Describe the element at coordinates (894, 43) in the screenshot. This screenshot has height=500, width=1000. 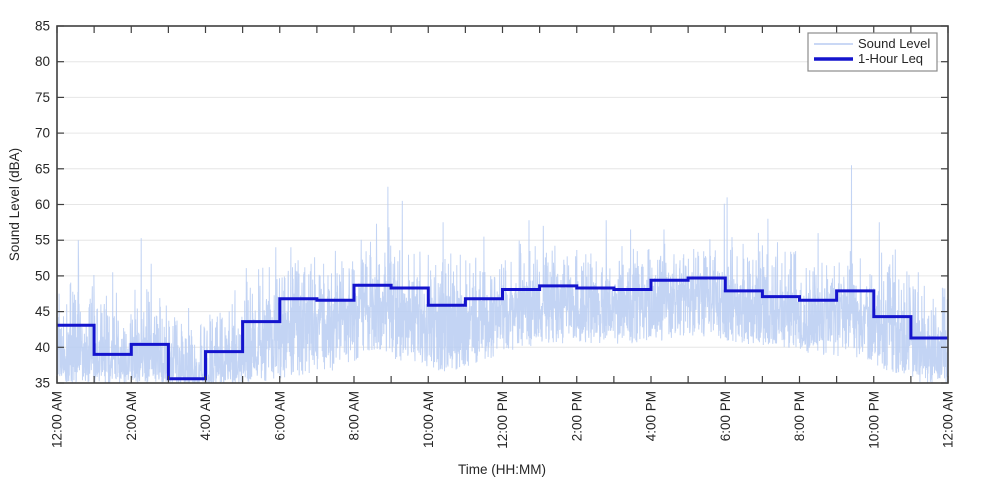
I see `legend-label-sound-level: Sound Level` at that location.